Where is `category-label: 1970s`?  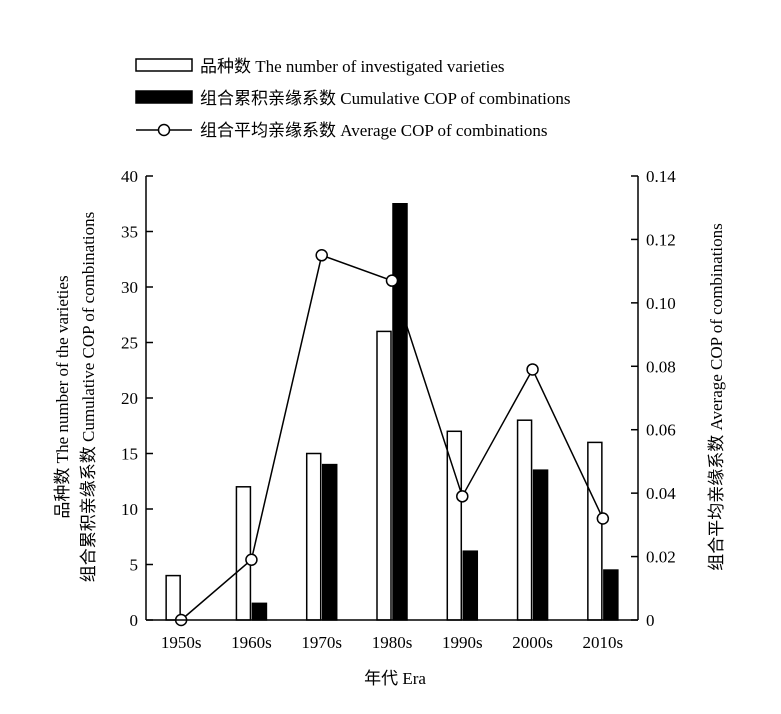 category-label: 1970s is located at coordinates (321, 642).